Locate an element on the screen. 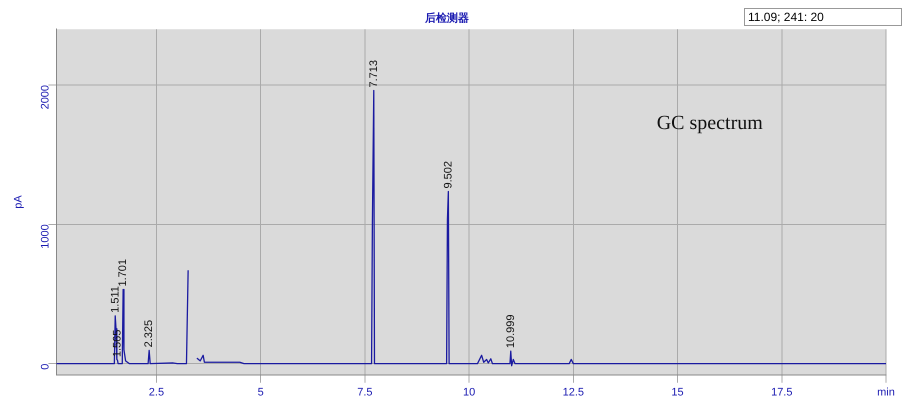 The height and width of the screenshot is (410, 912). annotation: 9.502 is located at coordinates (448, 175).